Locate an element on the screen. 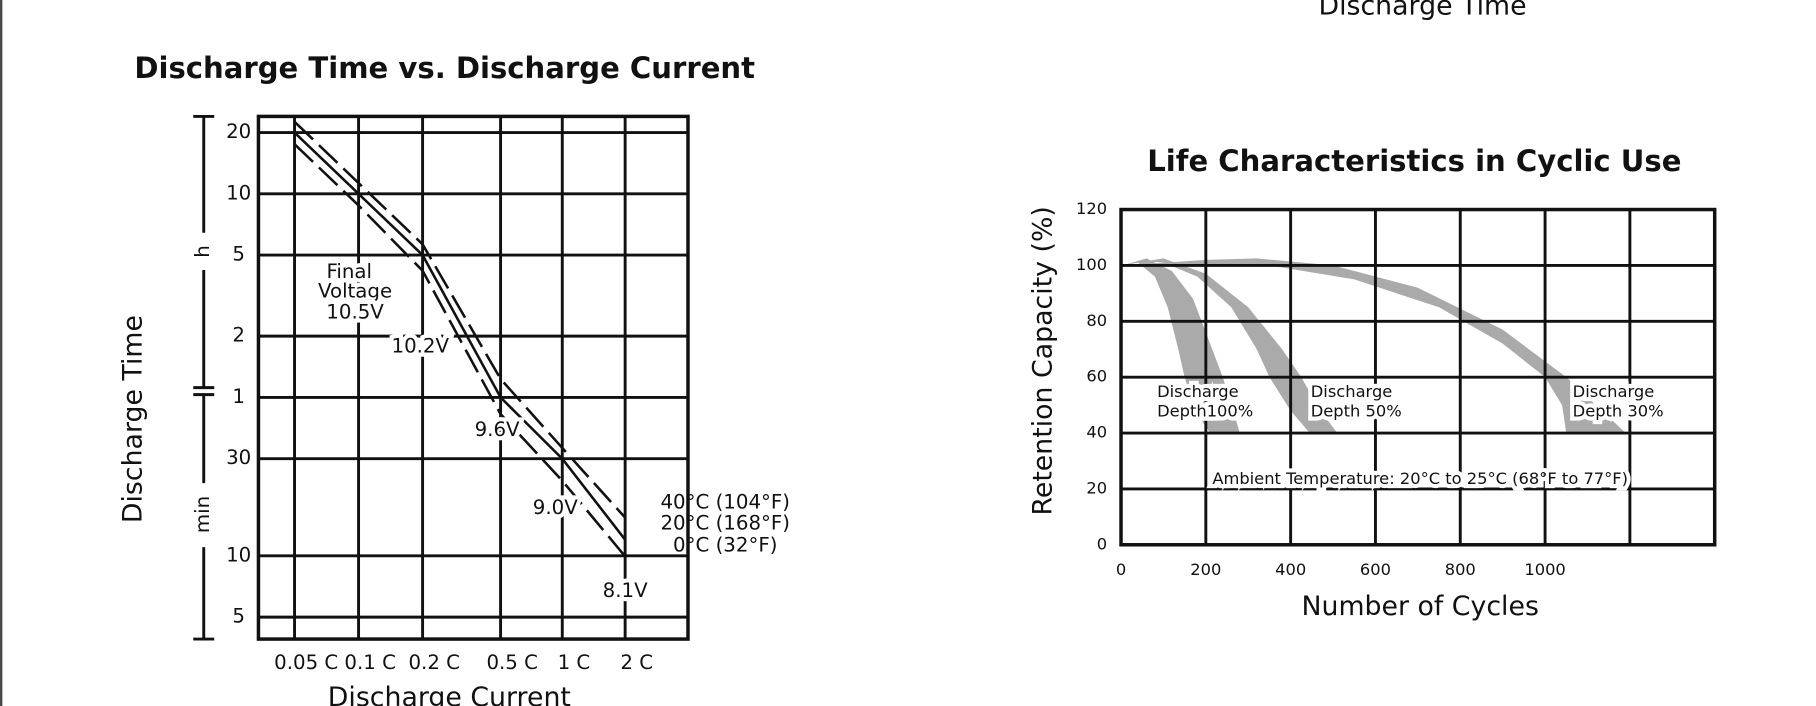 The height and width of the screenshot is (706, 1816). x-tick-label: 0.5 C is located at coordinates (512, 662).